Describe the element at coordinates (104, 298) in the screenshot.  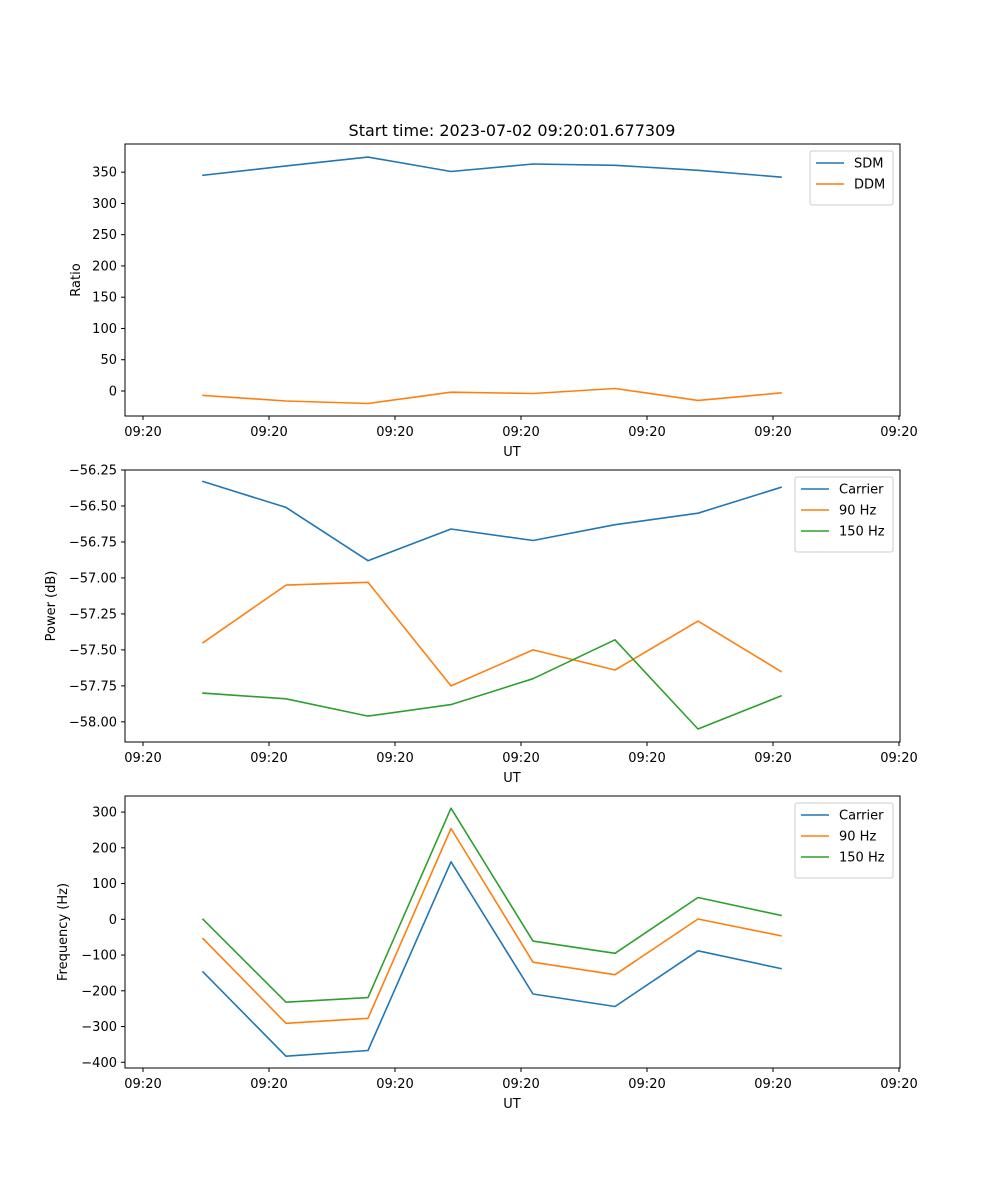
I see `y-tick-label: 150` at that location.